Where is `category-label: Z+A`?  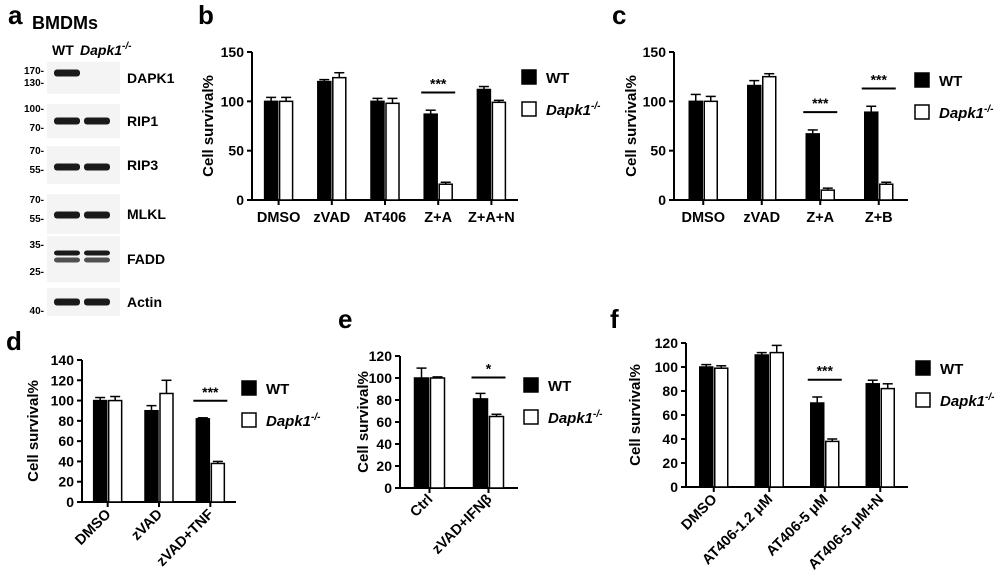
category-label: Z+A is located at coordinates (438, 218).